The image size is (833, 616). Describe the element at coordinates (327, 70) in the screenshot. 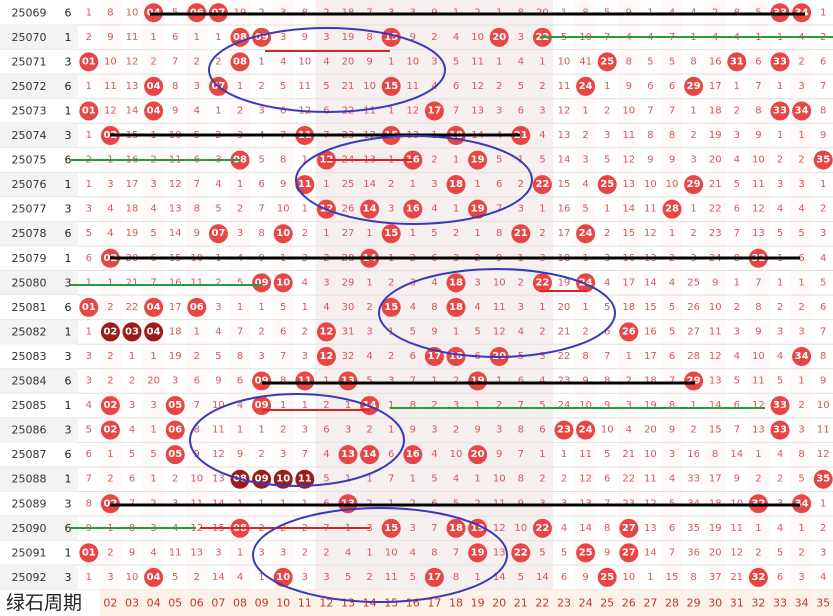

I see `ellipse` at that location.